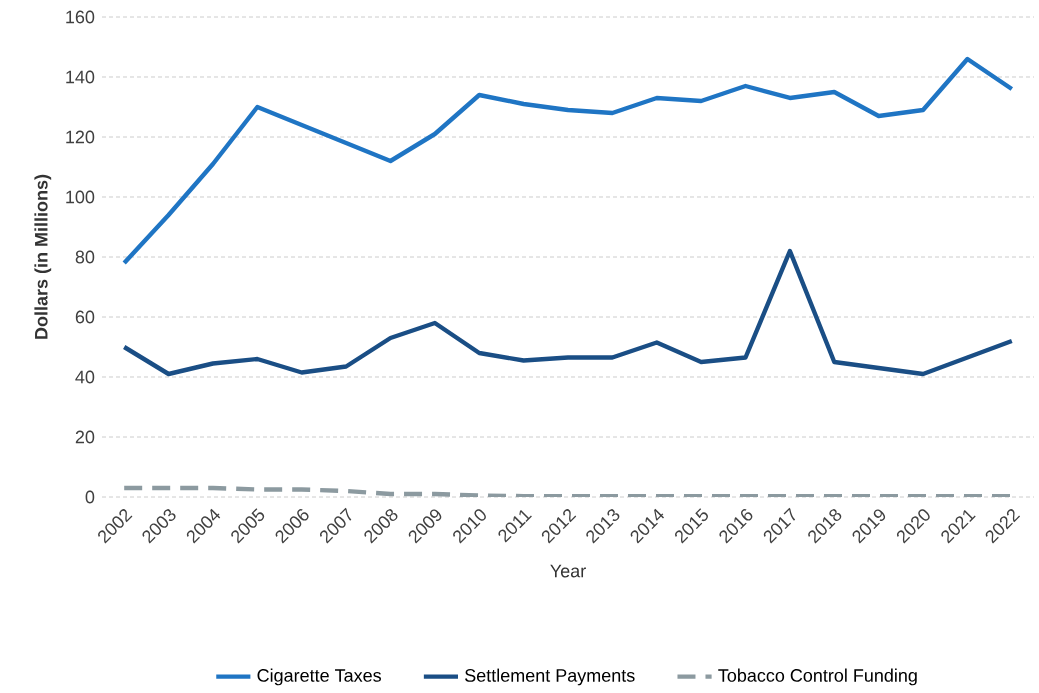 The height and width of the screenshot is (693, 1039). What do you see at coordinates (43, 257) in the screenshot?
I see `y-axis-title: Dollars (in Millions)` at bounding box center [43, 257].